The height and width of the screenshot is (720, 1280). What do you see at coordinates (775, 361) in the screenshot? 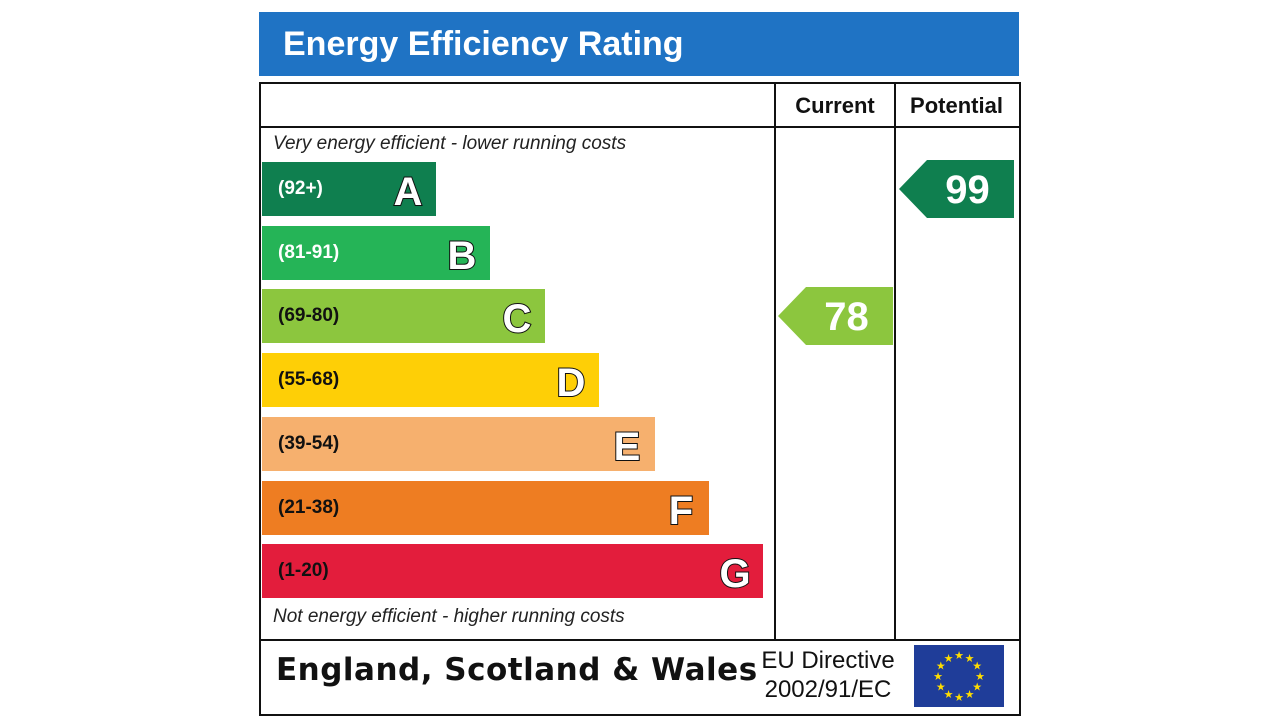
I see `divider-current-left` at bounding box center [775, 361].